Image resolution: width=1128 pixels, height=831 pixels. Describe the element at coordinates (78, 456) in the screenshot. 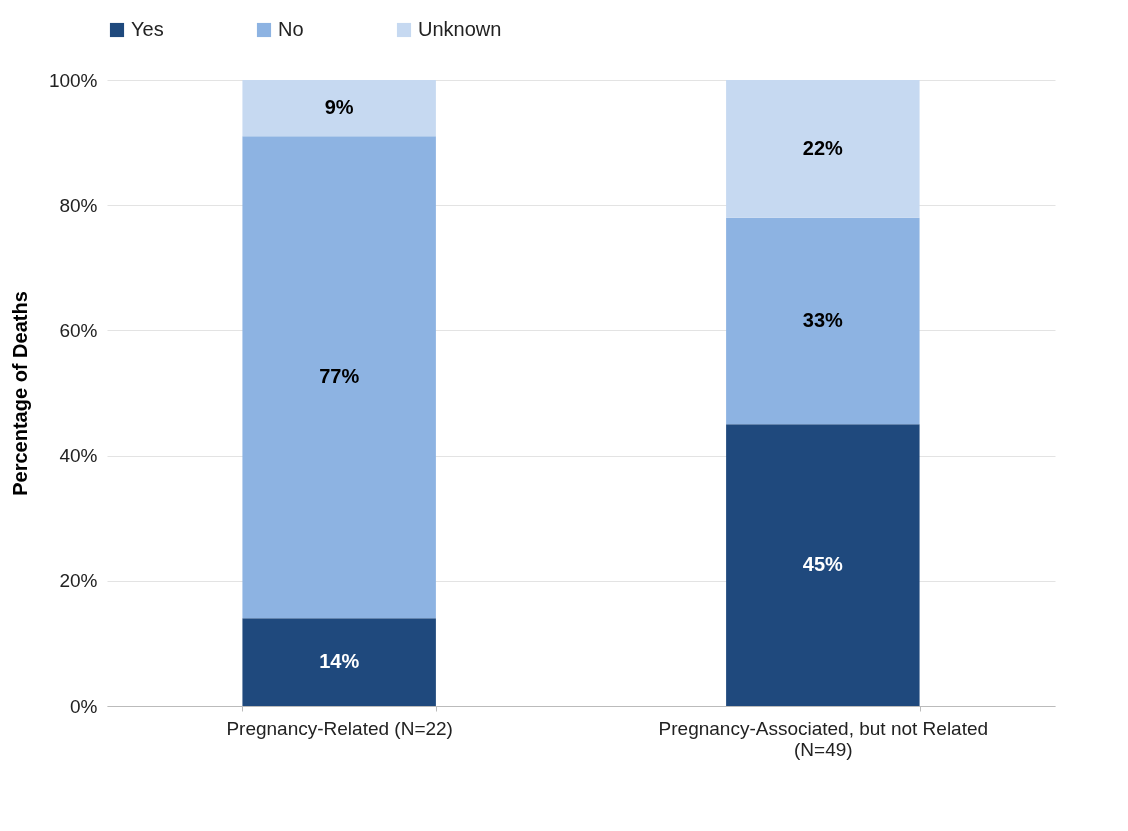

I see `y-tick-label: 40%` at that location.